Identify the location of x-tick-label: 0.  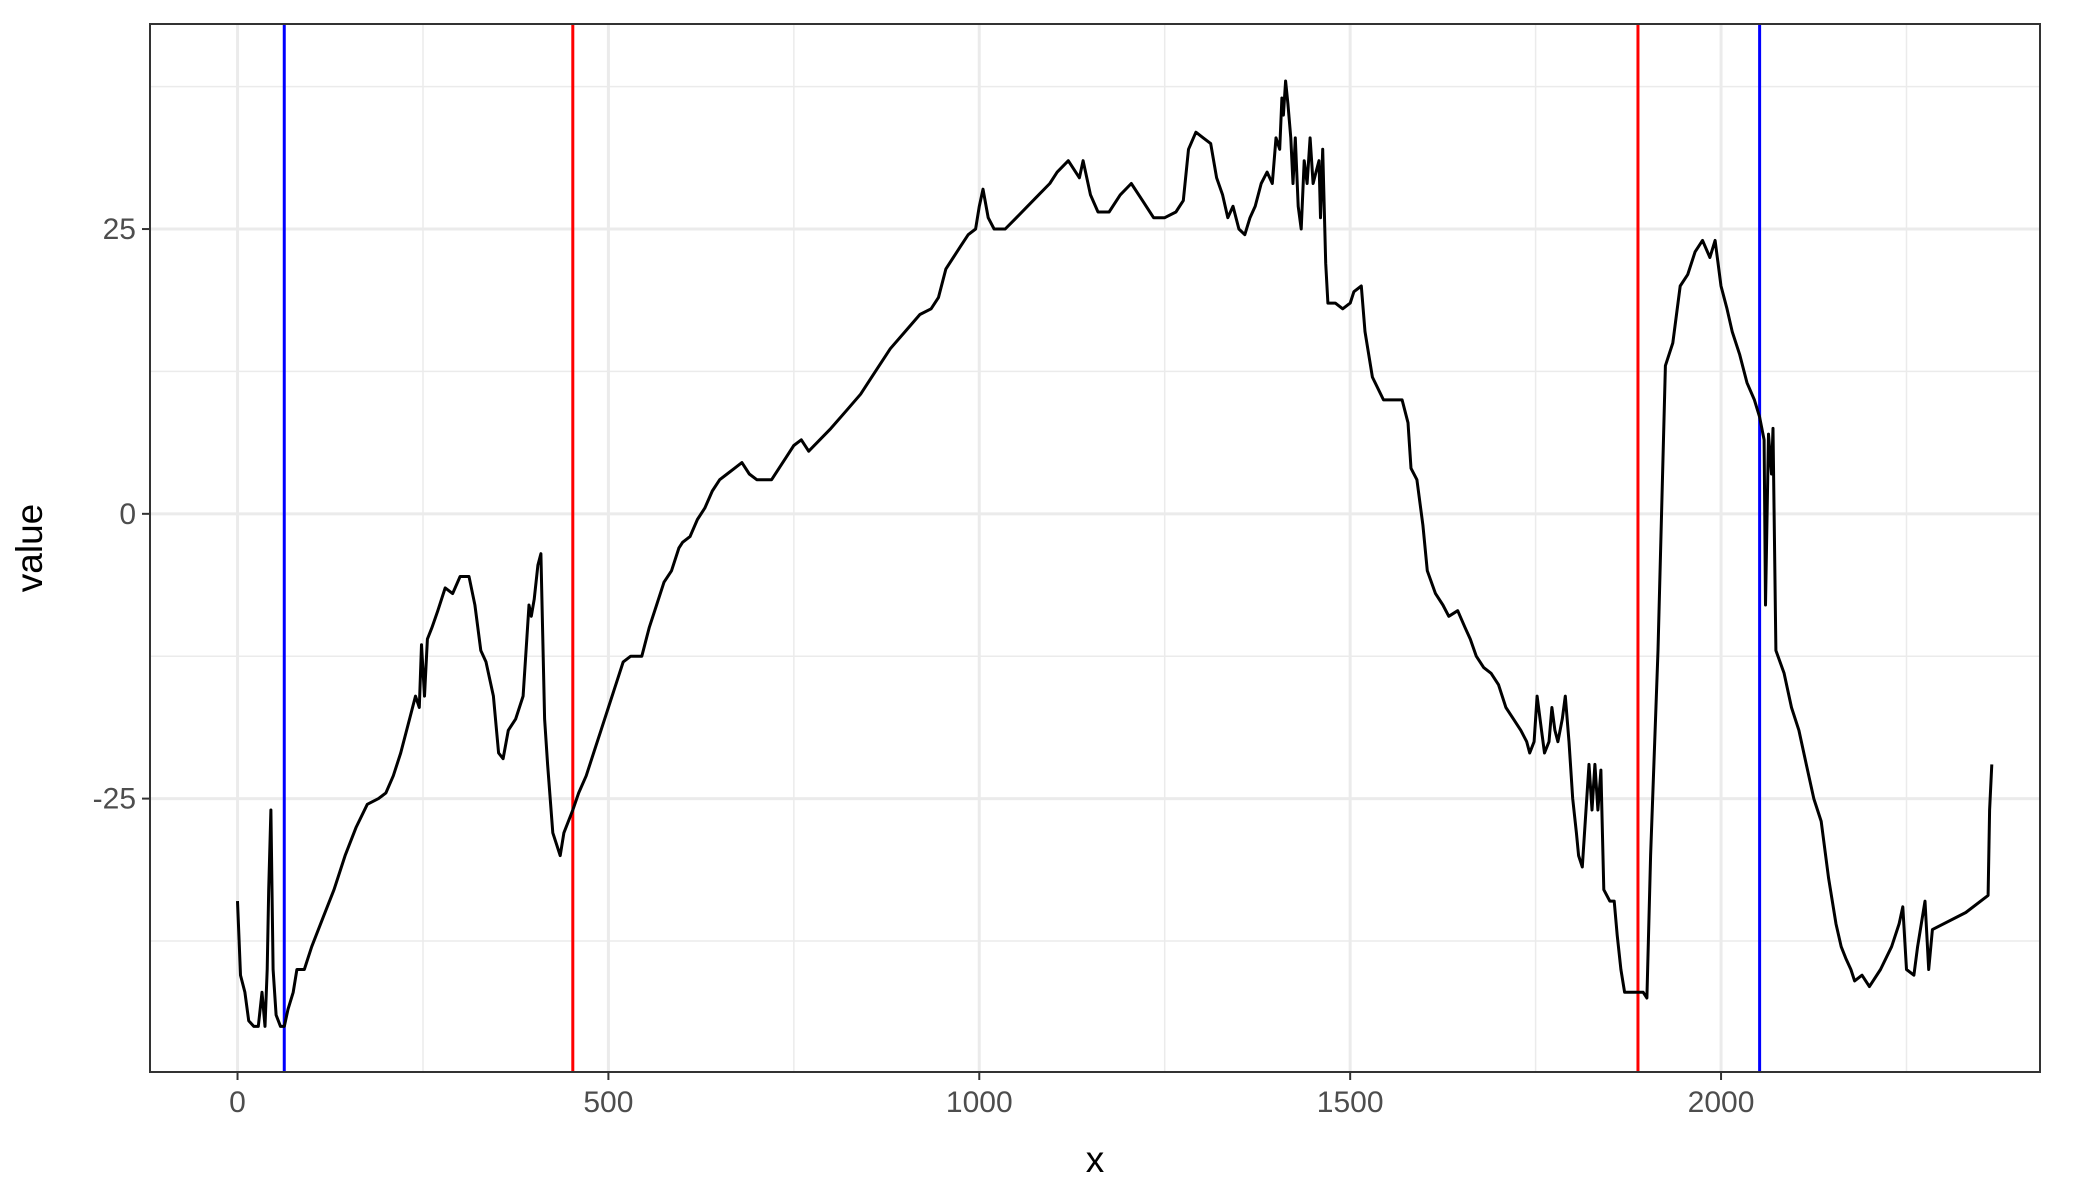
(237, 1102).